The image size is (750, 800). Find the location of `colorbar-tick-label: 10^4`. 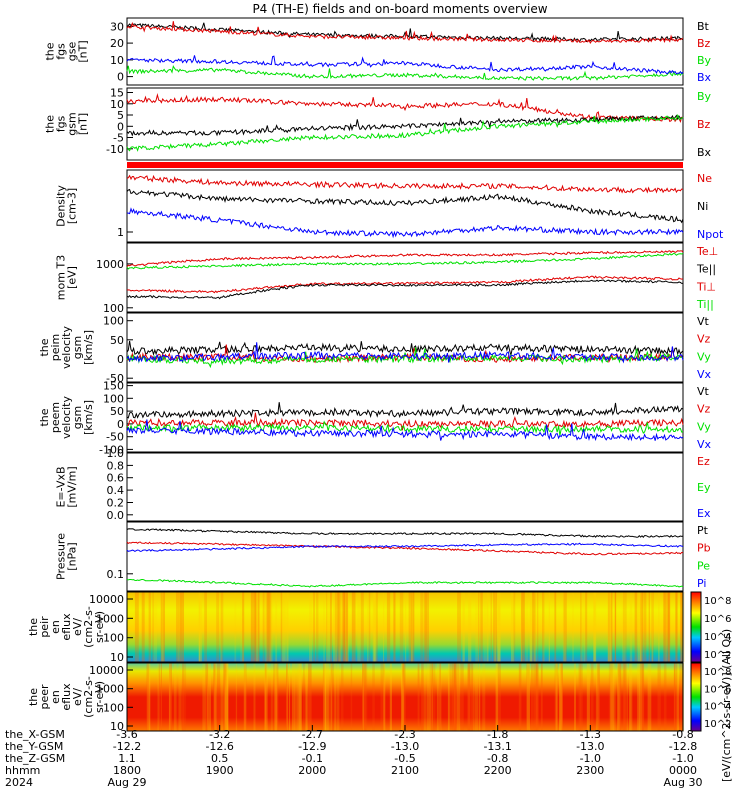

colorbar-tick-label: 10^4 is located at coordinates (717, 637).